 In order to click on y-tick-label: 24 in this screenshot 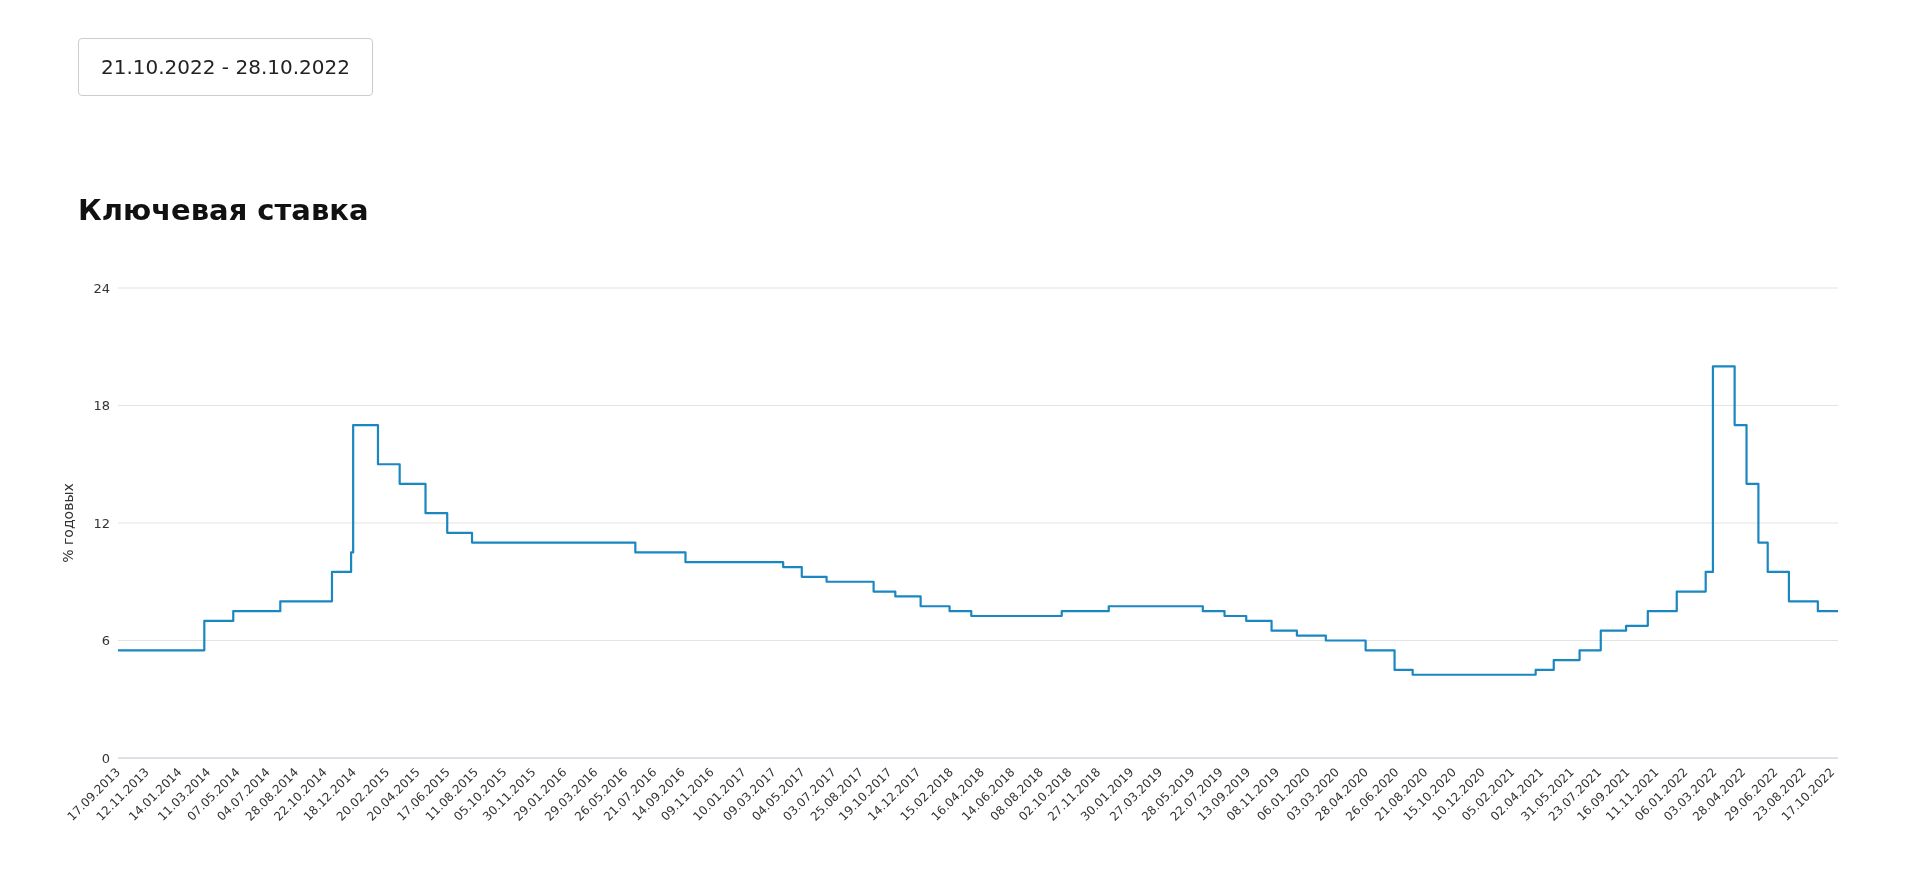, I will do `click(101, 288)`.